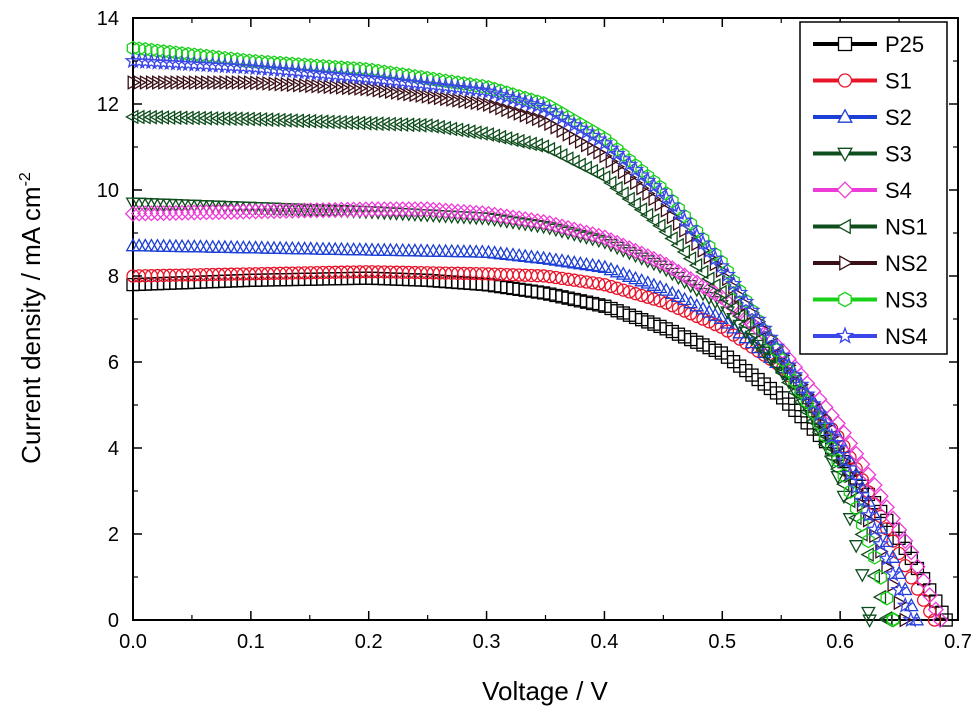 The width and height of the screenshot is (980, 727). What do you see at coordinates (31, 324) in the screenshot?
I see `y-axis-label-main: Current density / mA cm` at bounding box center [31, 324].